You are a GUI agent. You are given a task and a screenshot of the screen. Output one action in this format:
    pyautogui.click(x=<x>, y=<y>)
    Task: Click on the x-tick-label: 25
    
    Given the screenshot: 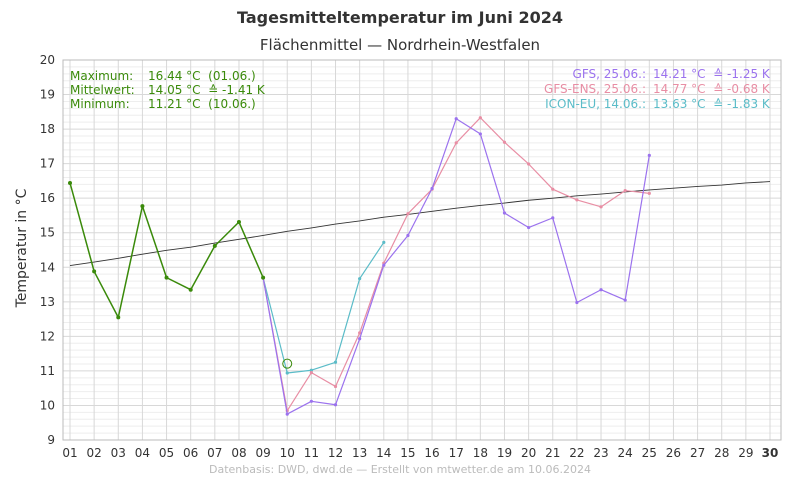 What is the action you would take?
    pyautogui.click(x=649, y=453)
    